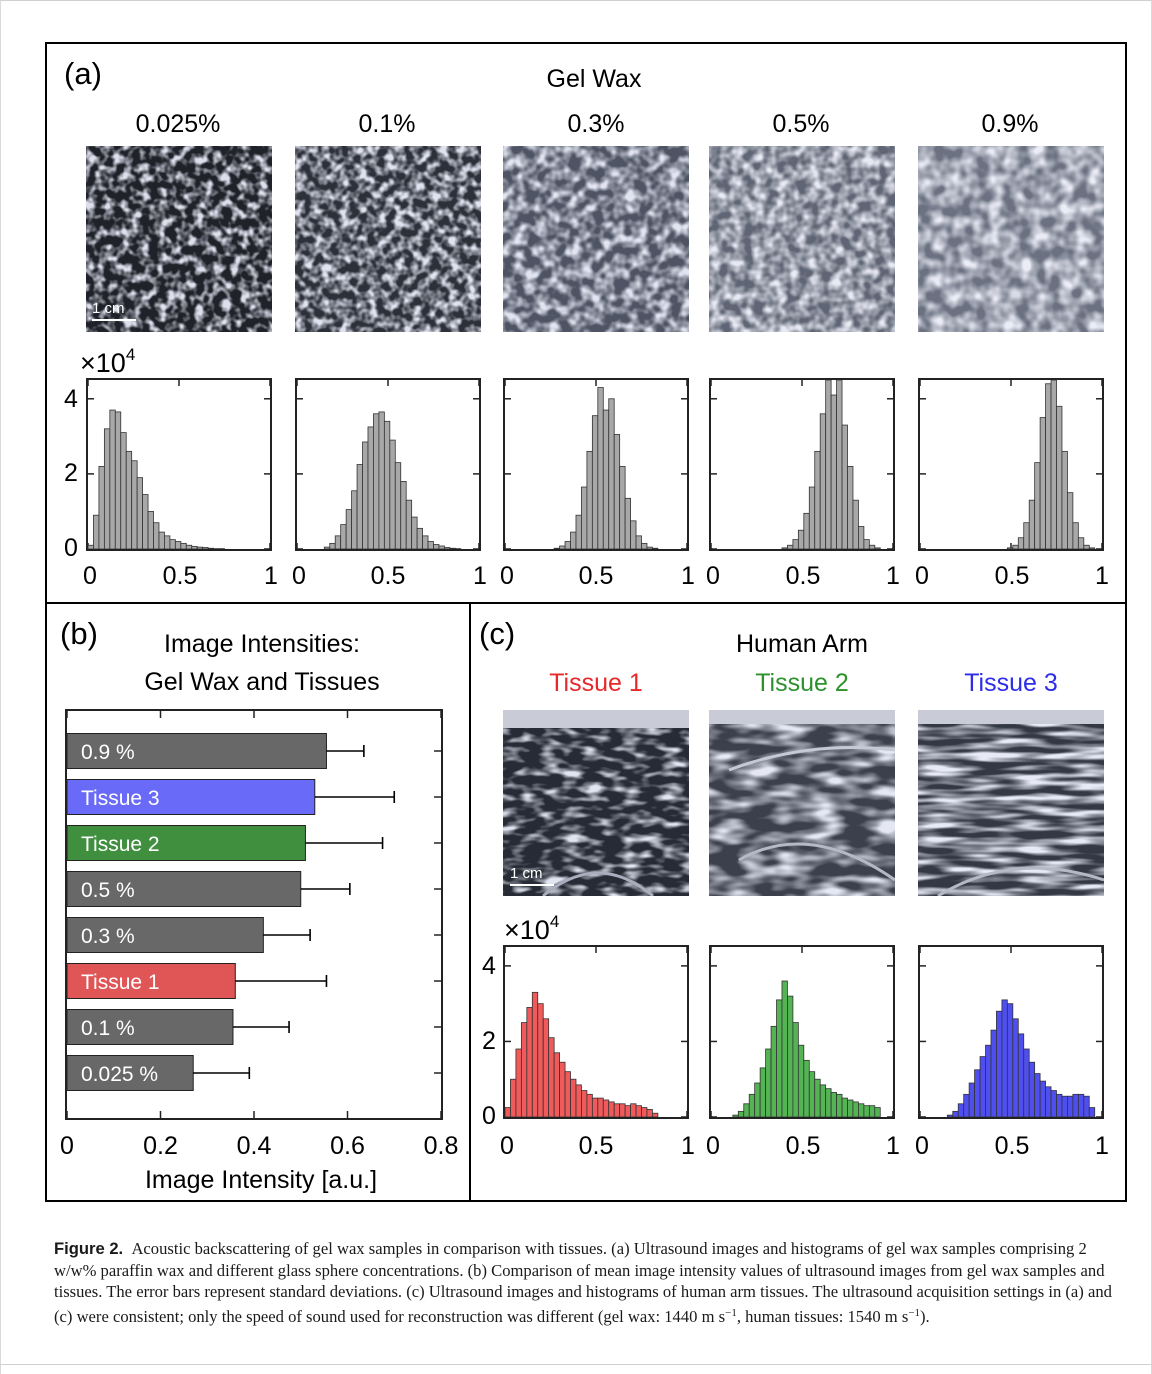 This screenshot has height=1374, width=1152. What do you see at coordinates (108, 1028) in the screenshot?
I see `bar-label: 0.1 %` at bounding box center [108, 1028].